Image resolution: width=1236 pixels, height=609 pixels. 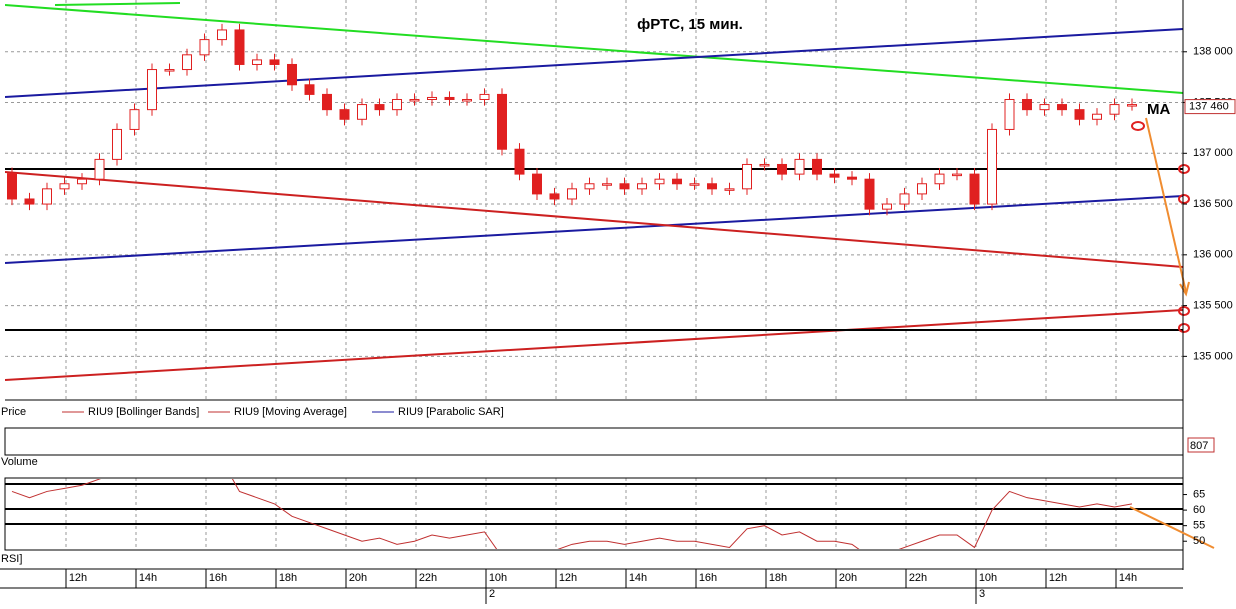 What do you see at coordinates (1166, 205) in the screenshot?
I see `forecast-arrow` at bounding box center [1166, 205].